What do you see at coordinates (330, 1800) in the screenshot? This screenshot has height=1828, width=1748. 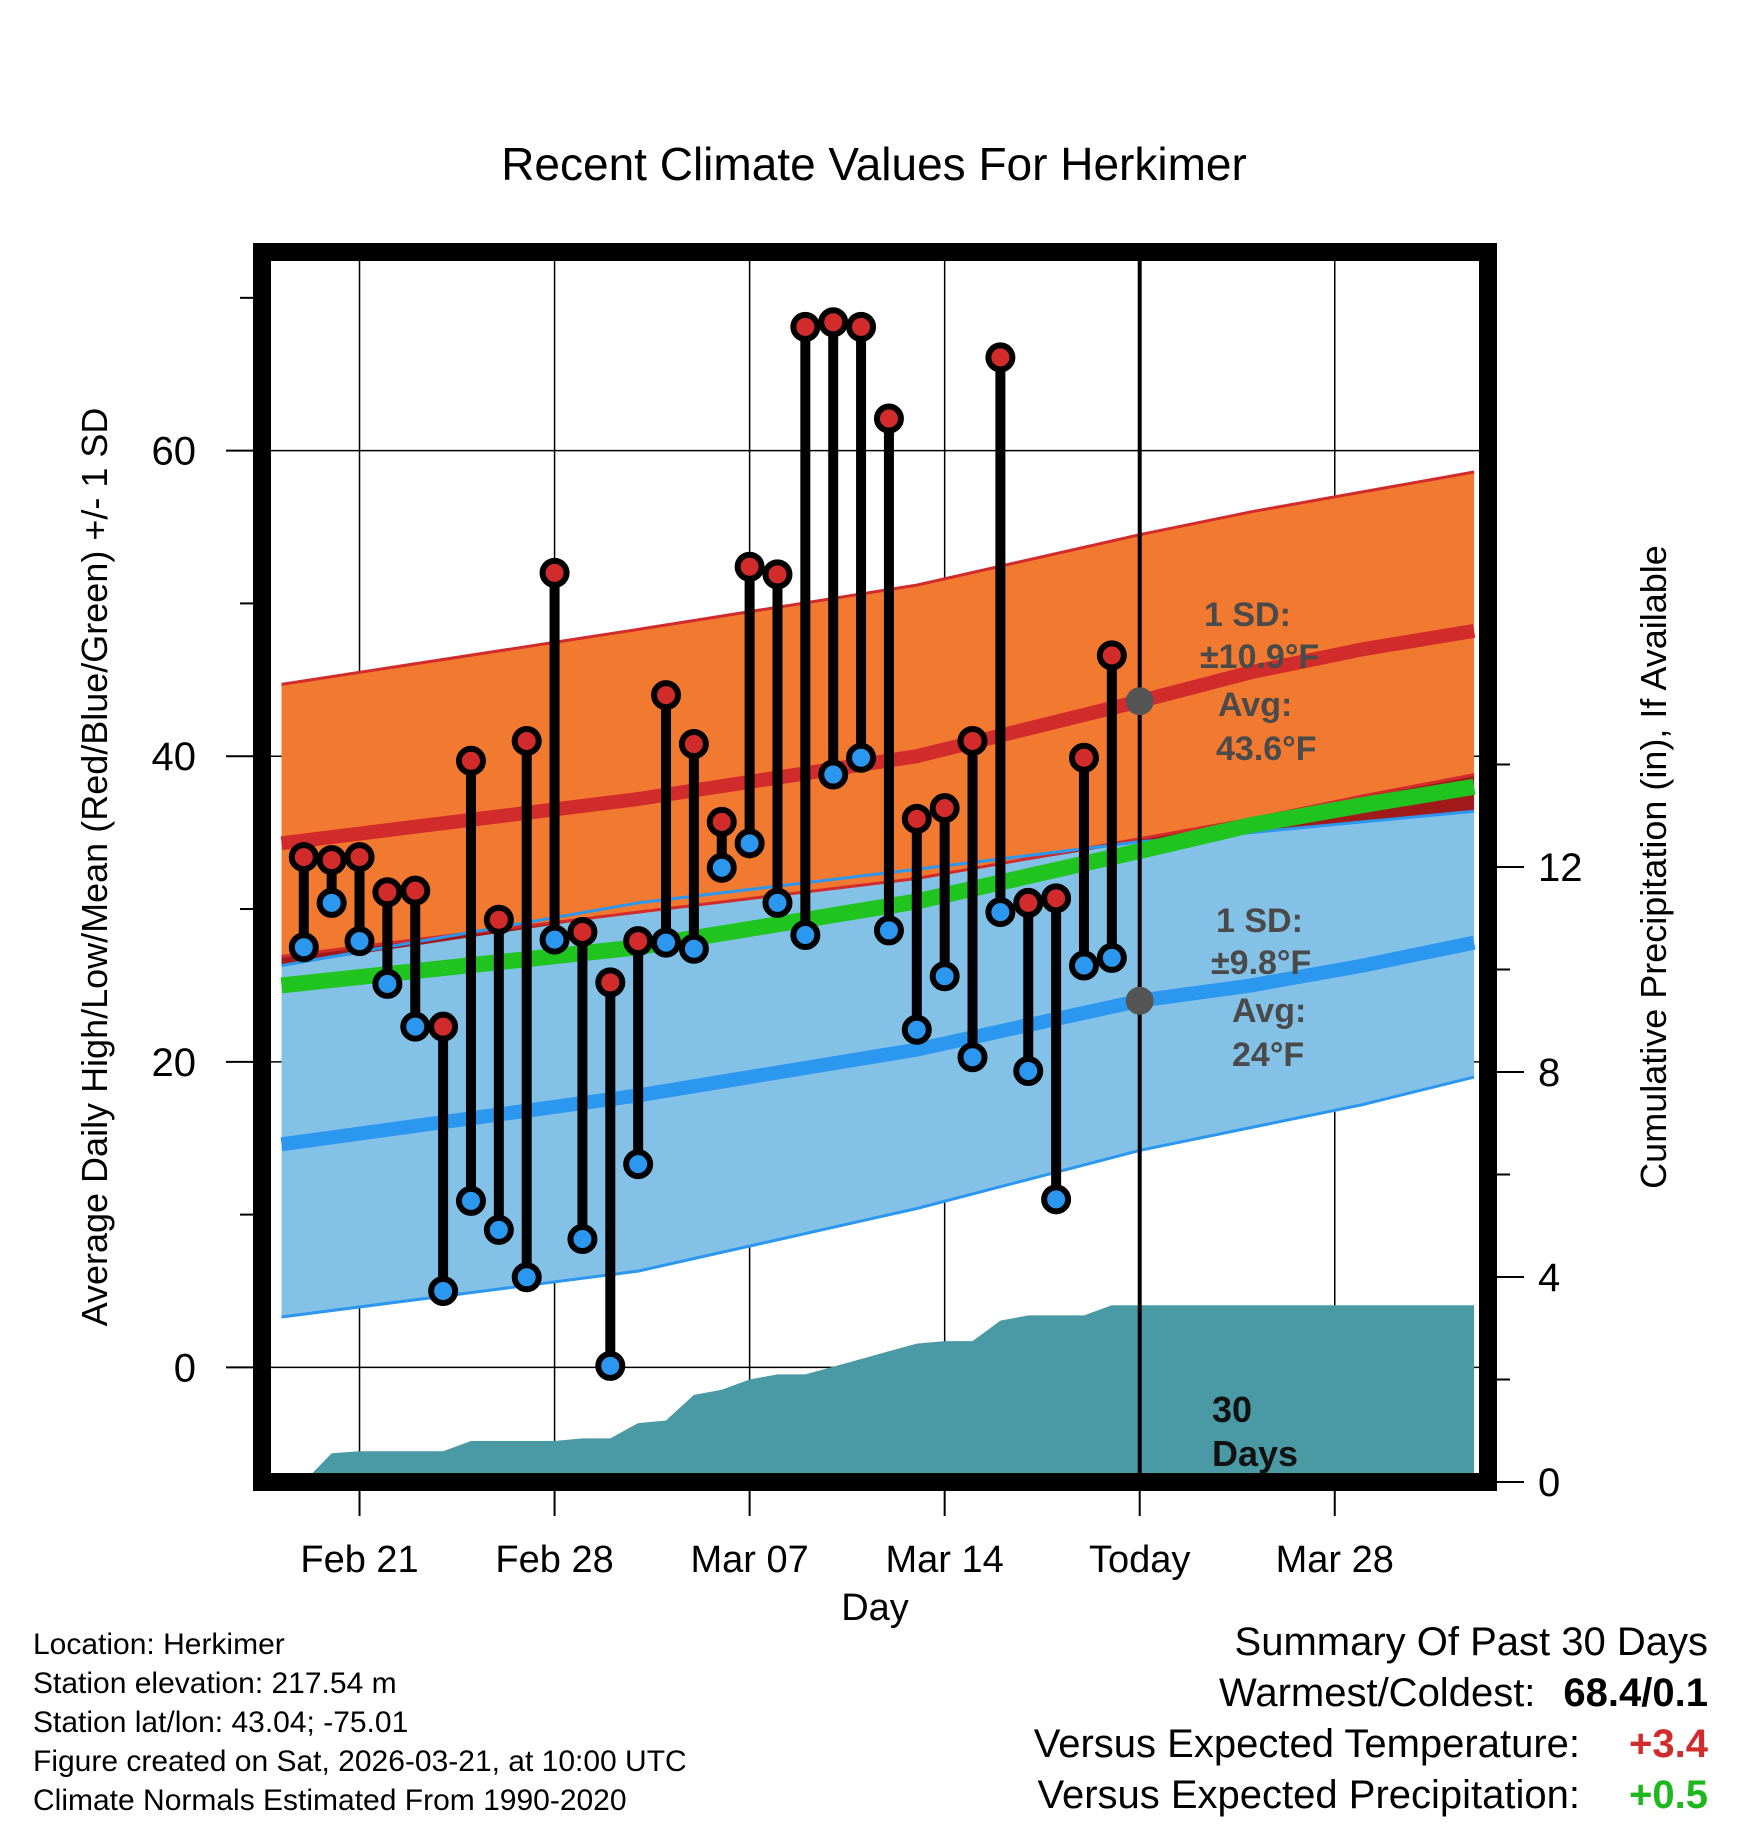 I see `normals-text: Climate Normals Estimated From 1990-2020` at bounding box center [330, 1800].